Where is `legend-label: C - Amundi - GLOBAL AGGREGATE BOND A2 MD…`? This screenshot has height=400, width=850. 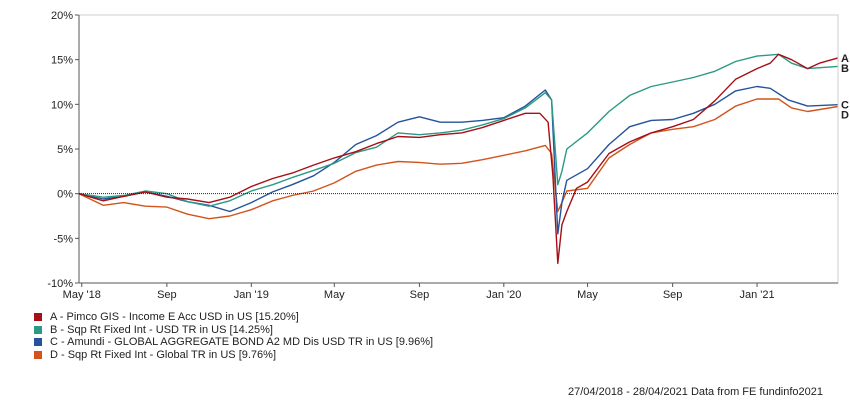 legend-label: C - Amundi - GLOBAL AGGREGATE BOND A2 MD… is located at coordinates (242, 342).